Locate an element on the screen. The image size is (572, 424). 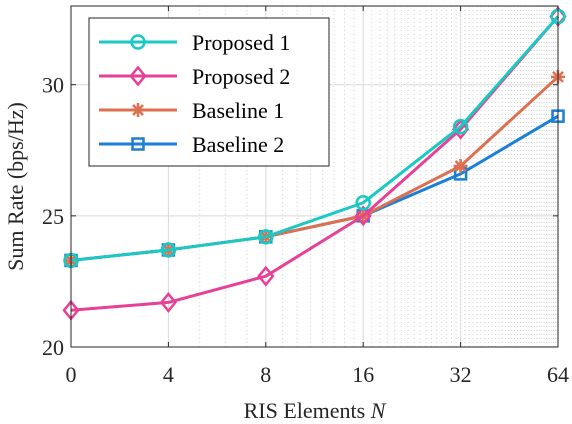
legend-label: Proposed 1 is located at coordinates (241, 42).